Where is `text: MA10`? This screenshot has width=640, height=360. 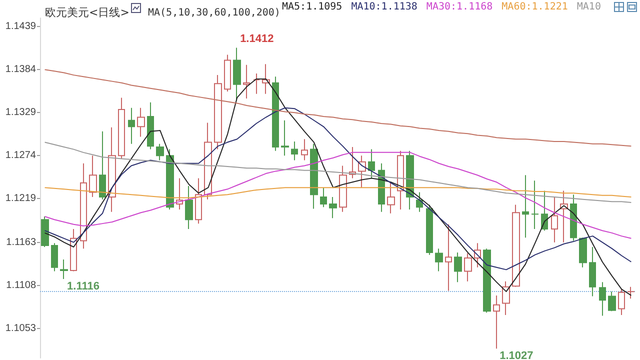
text: MA10 is located at coordinates (588, 7).